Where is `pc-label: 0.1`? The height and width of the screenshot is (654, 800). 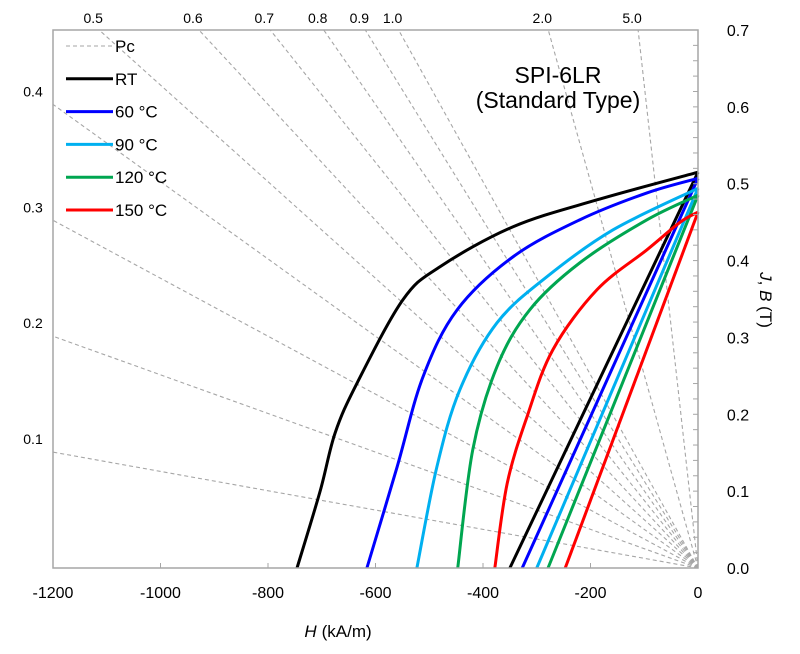 pc-label: 0.1 is located at coordinates (33, 439).